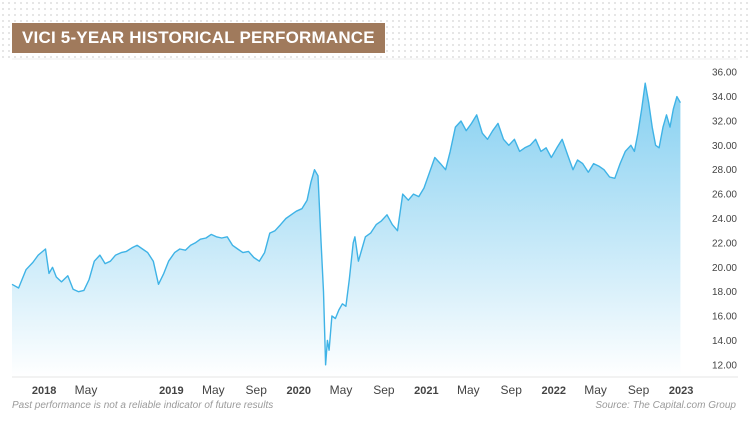 The height and width of the screenshot is (423, 750). I want to click on x-tick-label: 2020, so click(299, 391).